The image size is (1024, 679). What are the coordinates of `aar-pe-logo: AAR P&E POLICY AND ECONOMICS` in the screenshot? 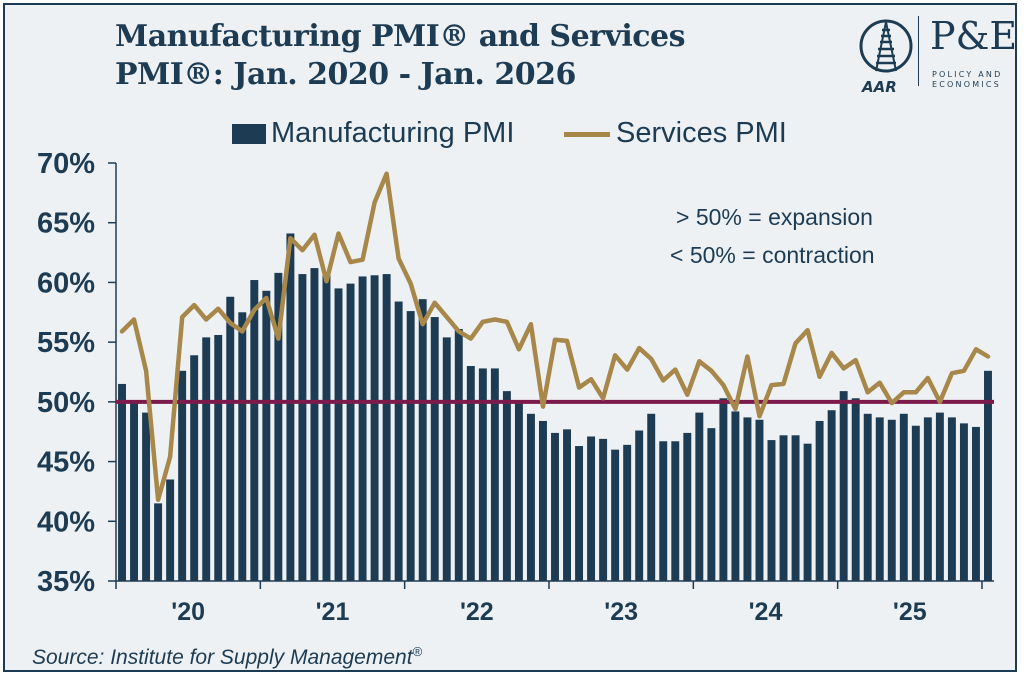 It's located at (934, 56).